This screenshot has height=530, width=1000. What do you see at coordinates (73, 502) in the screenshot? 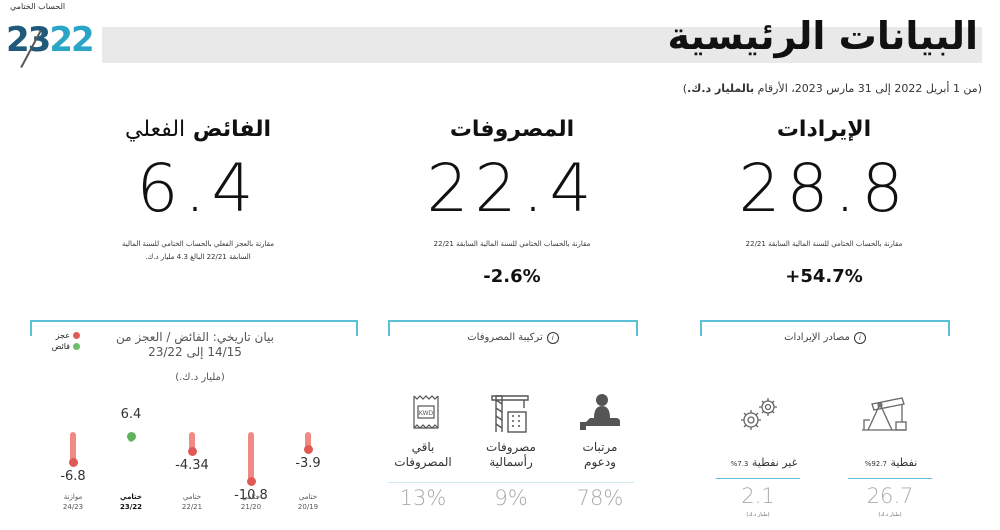
I see `chart-category-label: موازنة 24/23` at bounding box center [73, 502].